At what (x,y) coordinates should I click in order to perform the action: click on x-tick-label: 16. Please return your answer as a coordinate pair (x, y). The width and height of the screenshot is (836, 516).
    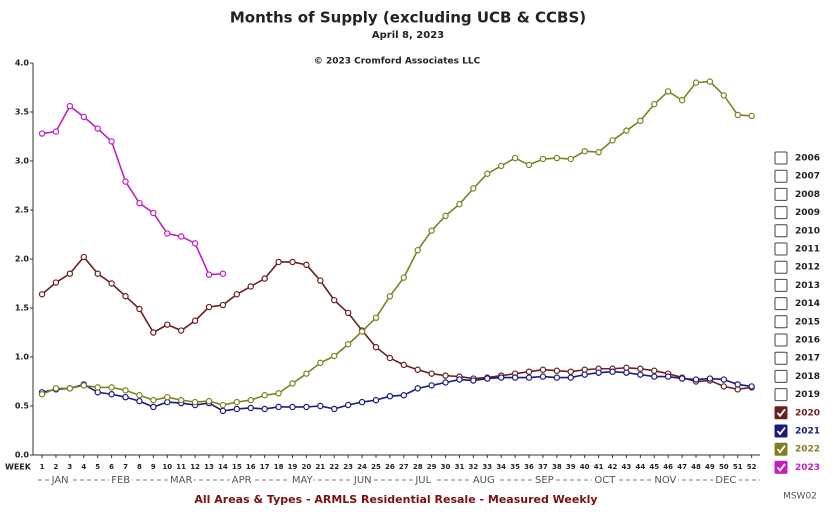
    Looking at the image, I should click on (251, 467).